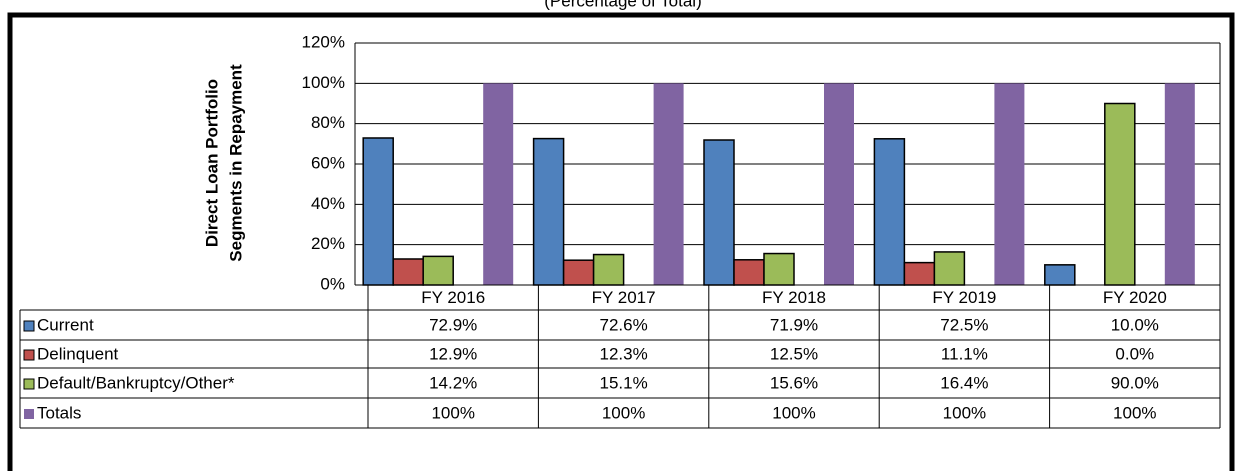 This screenshot has height=471, width=1244. I want to click on table-value: 71.9%, so click(794, 324).